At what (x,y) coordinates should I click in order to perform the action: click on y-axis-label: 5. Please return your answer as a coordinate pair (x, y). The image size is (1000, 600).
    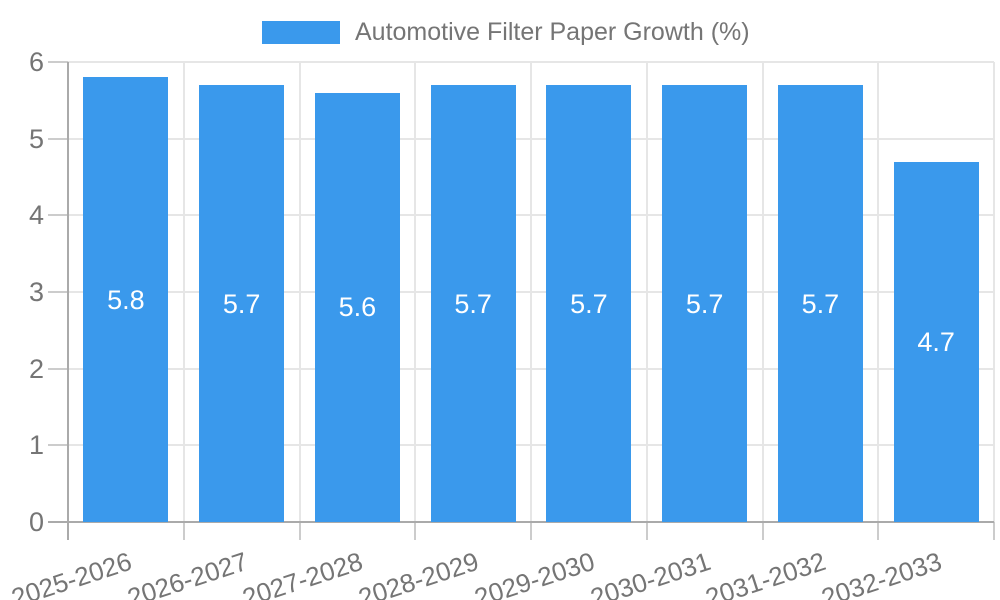
    Looking at the image, I should click on (36, 138).